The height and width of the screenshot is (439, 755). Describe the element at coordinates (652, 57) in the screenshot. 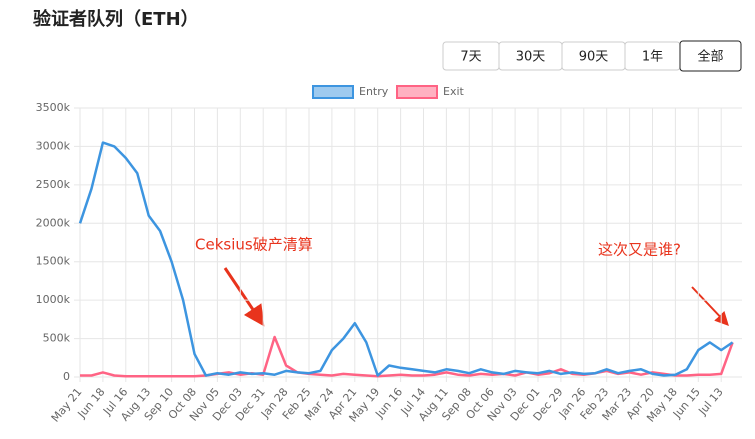

I see `range-button-label: 1年` at that location.